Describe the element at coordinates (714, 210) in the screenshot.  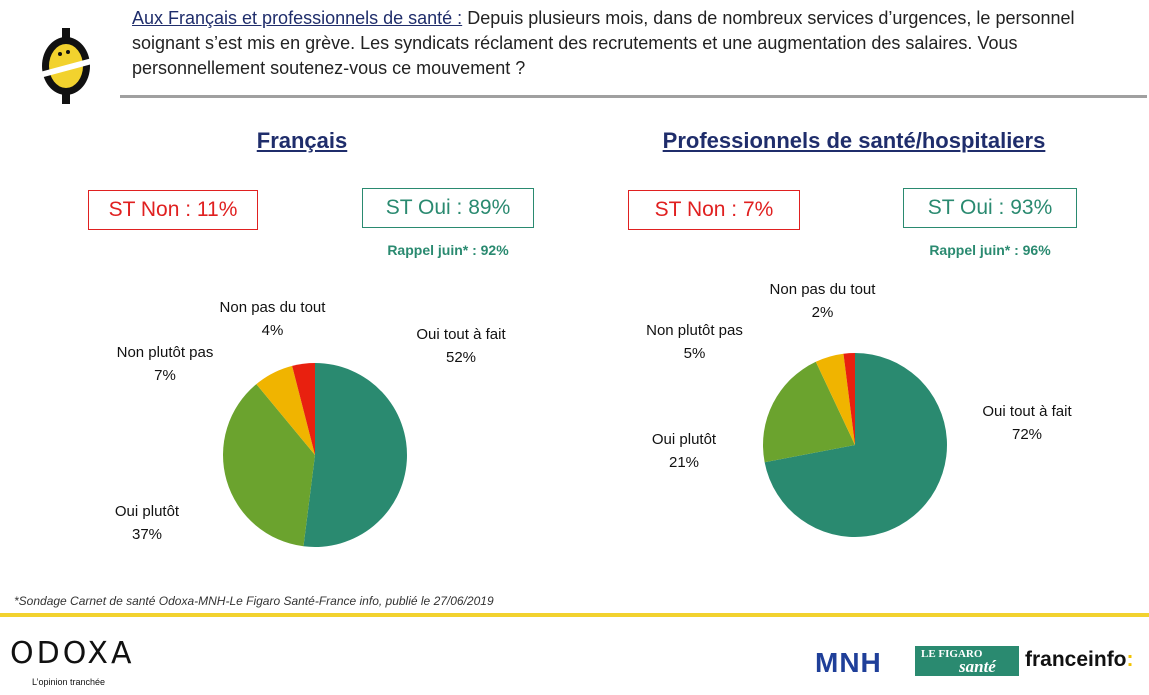
I see `st-non-box: ST Non : 7%` at that location.